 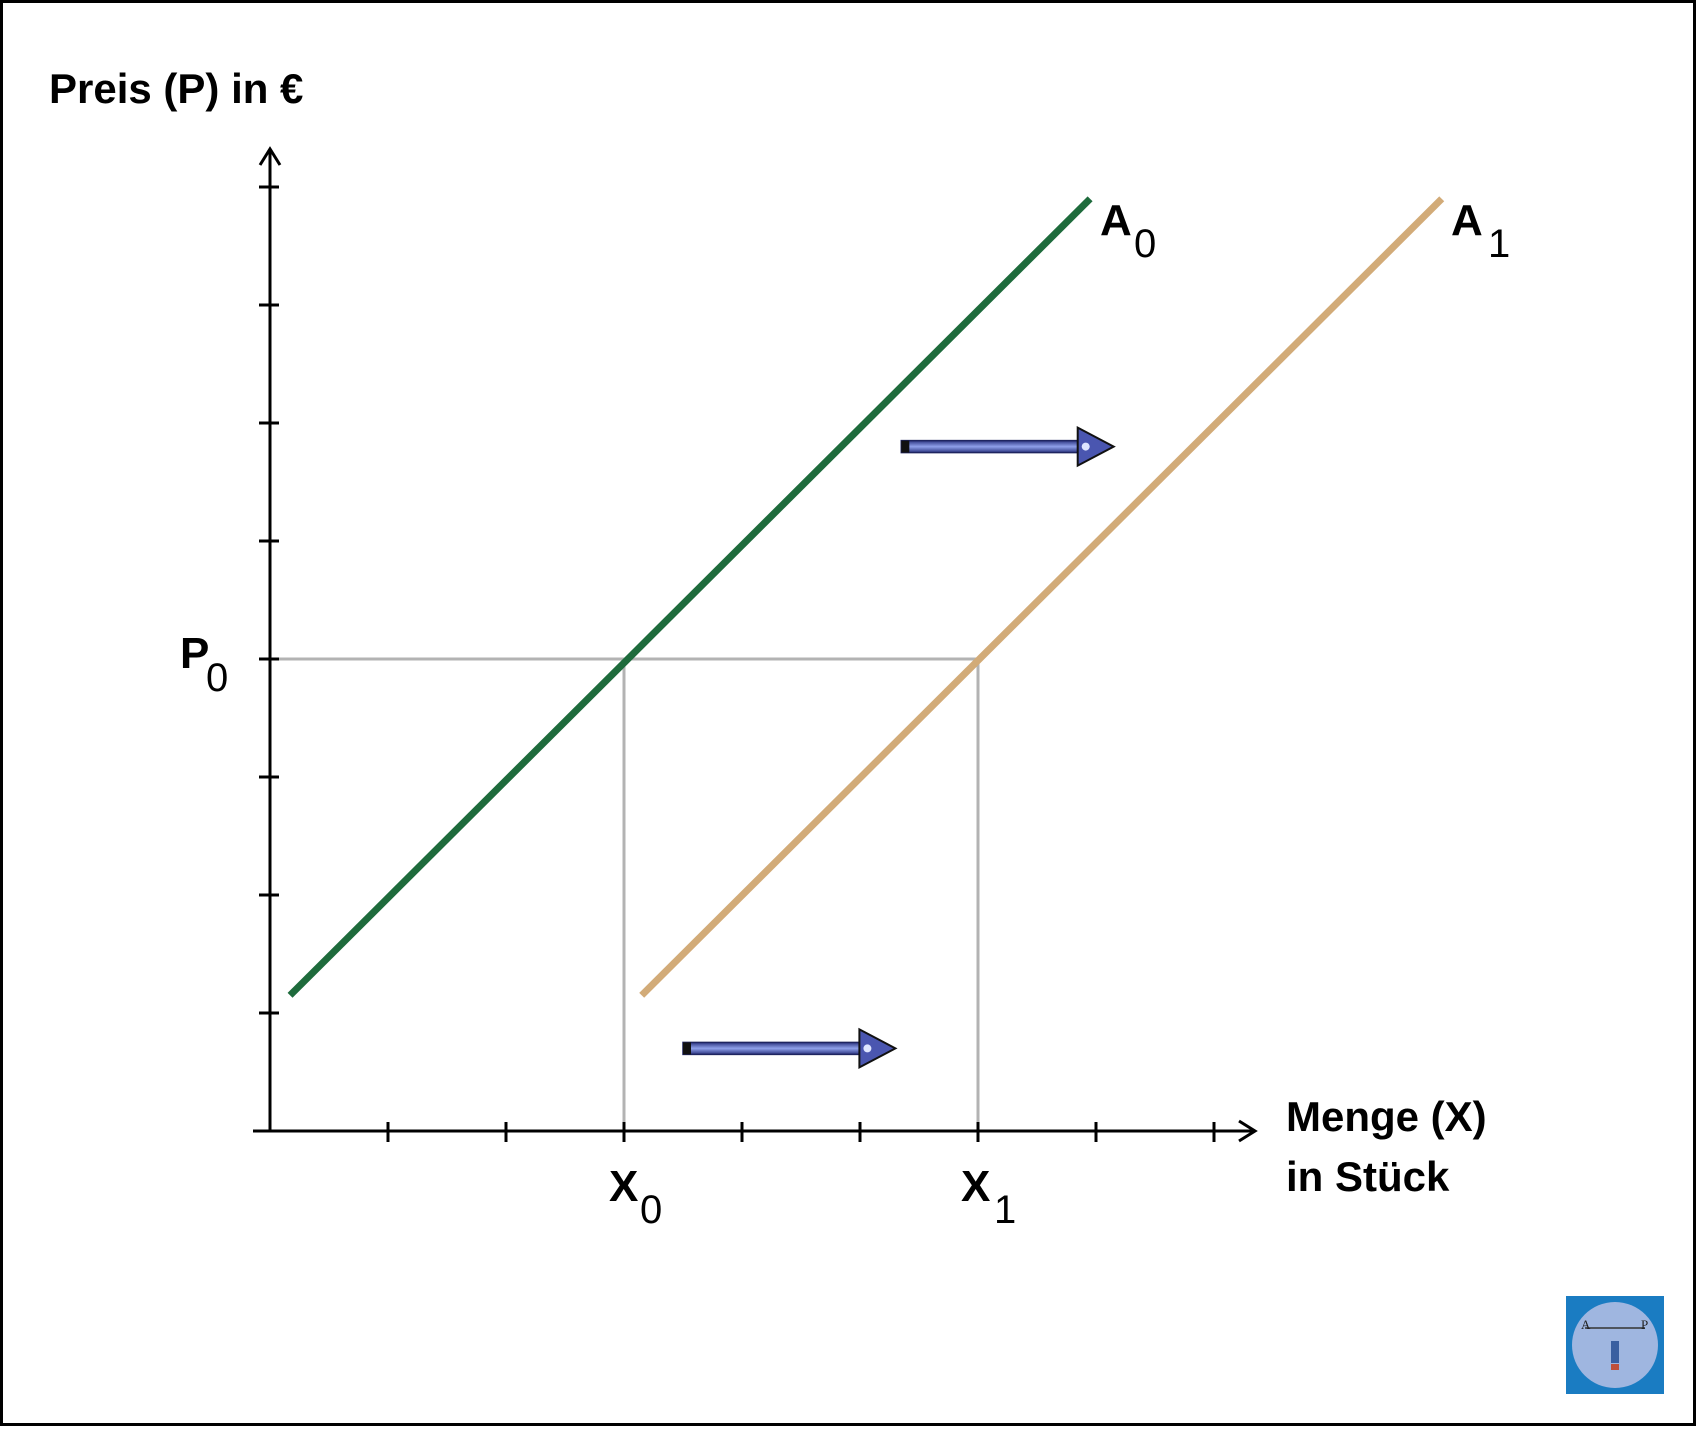 What do you see at coordinates (1116, 220) in the screenshot?
I see `series-a0-label-main: A` at bounding box center [1116, 220].